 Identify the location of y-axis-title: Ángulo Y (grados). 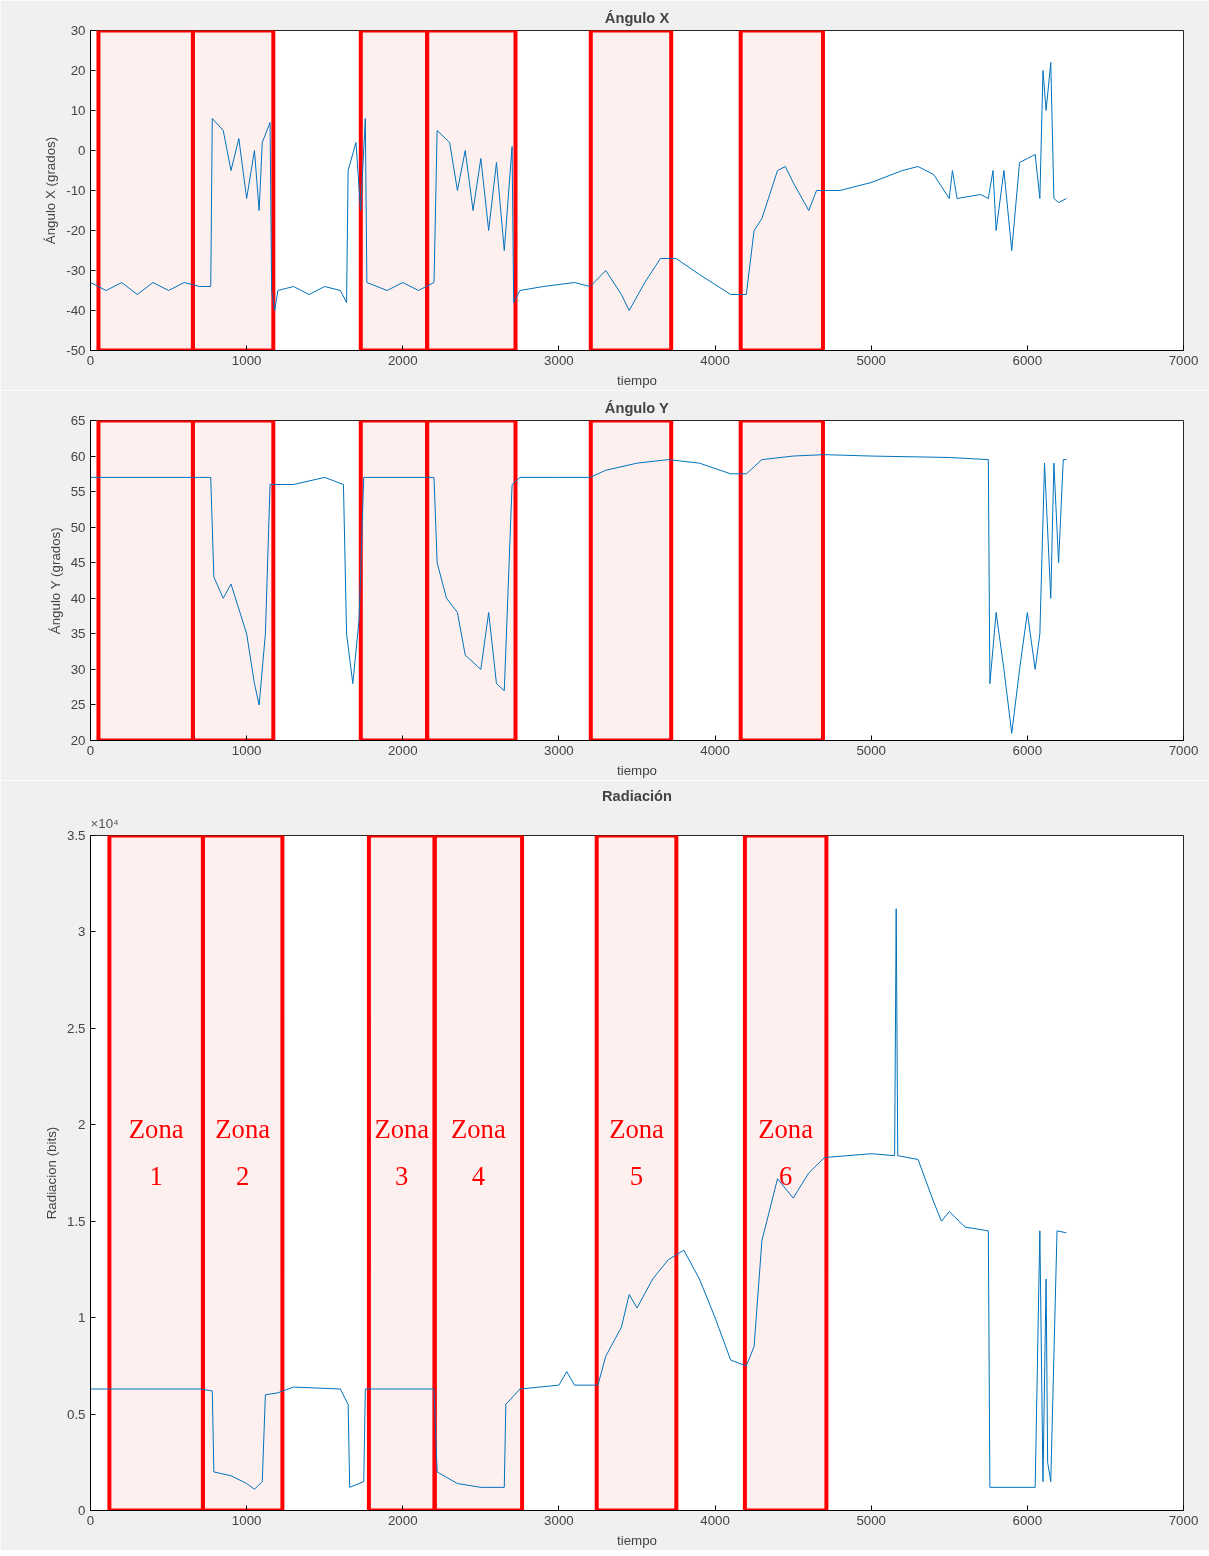
(55, 581).